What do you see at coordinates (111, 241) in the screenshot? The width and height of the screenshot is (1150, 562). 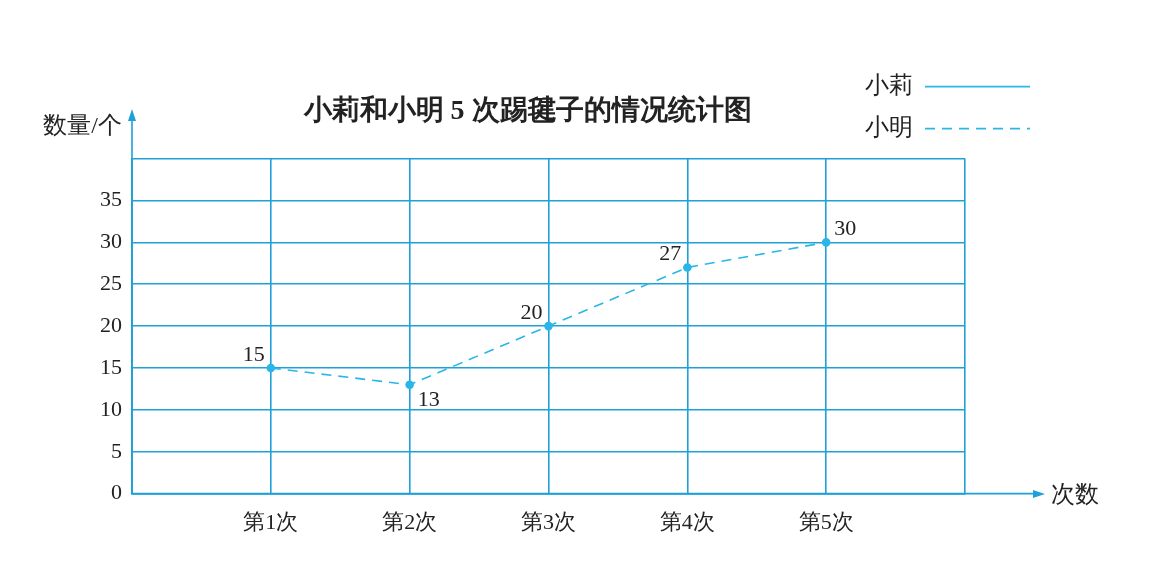 I see `y-tick-label: 30` at bounding box center [111, 241].